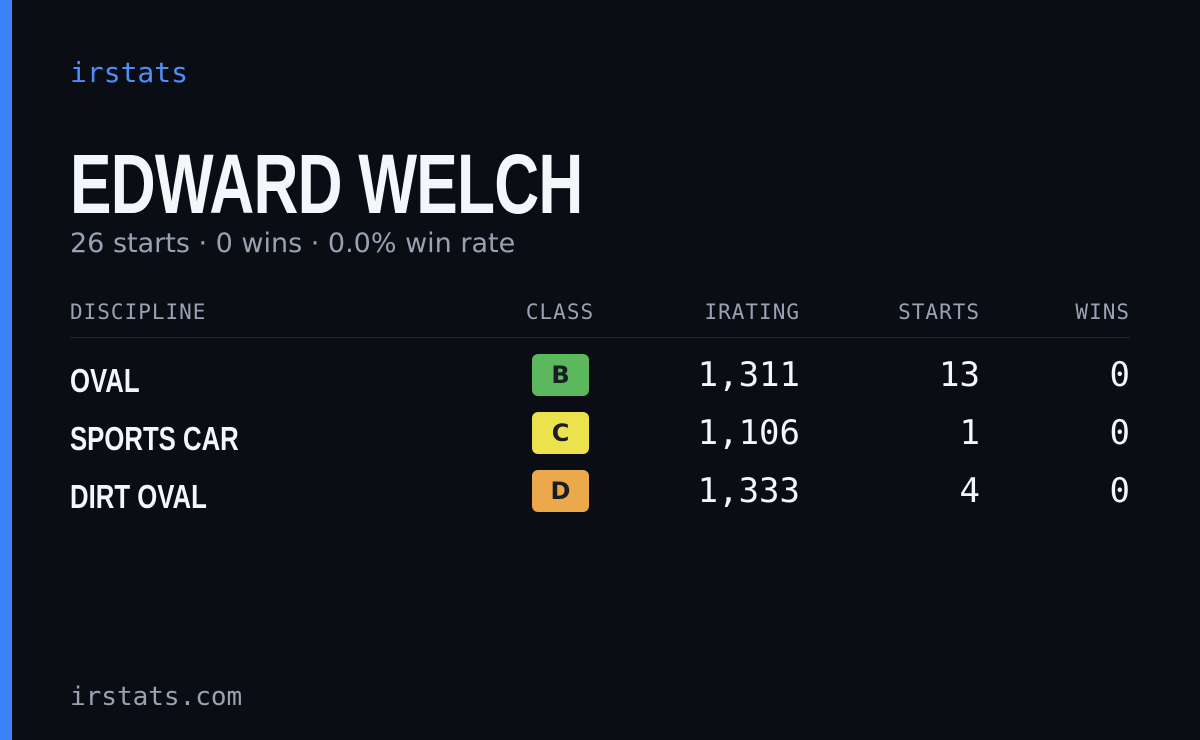  What do you see at coordinates (748, 491) in the screenshot?
I see `irating: 1,333` at bounding box center [748, 491].